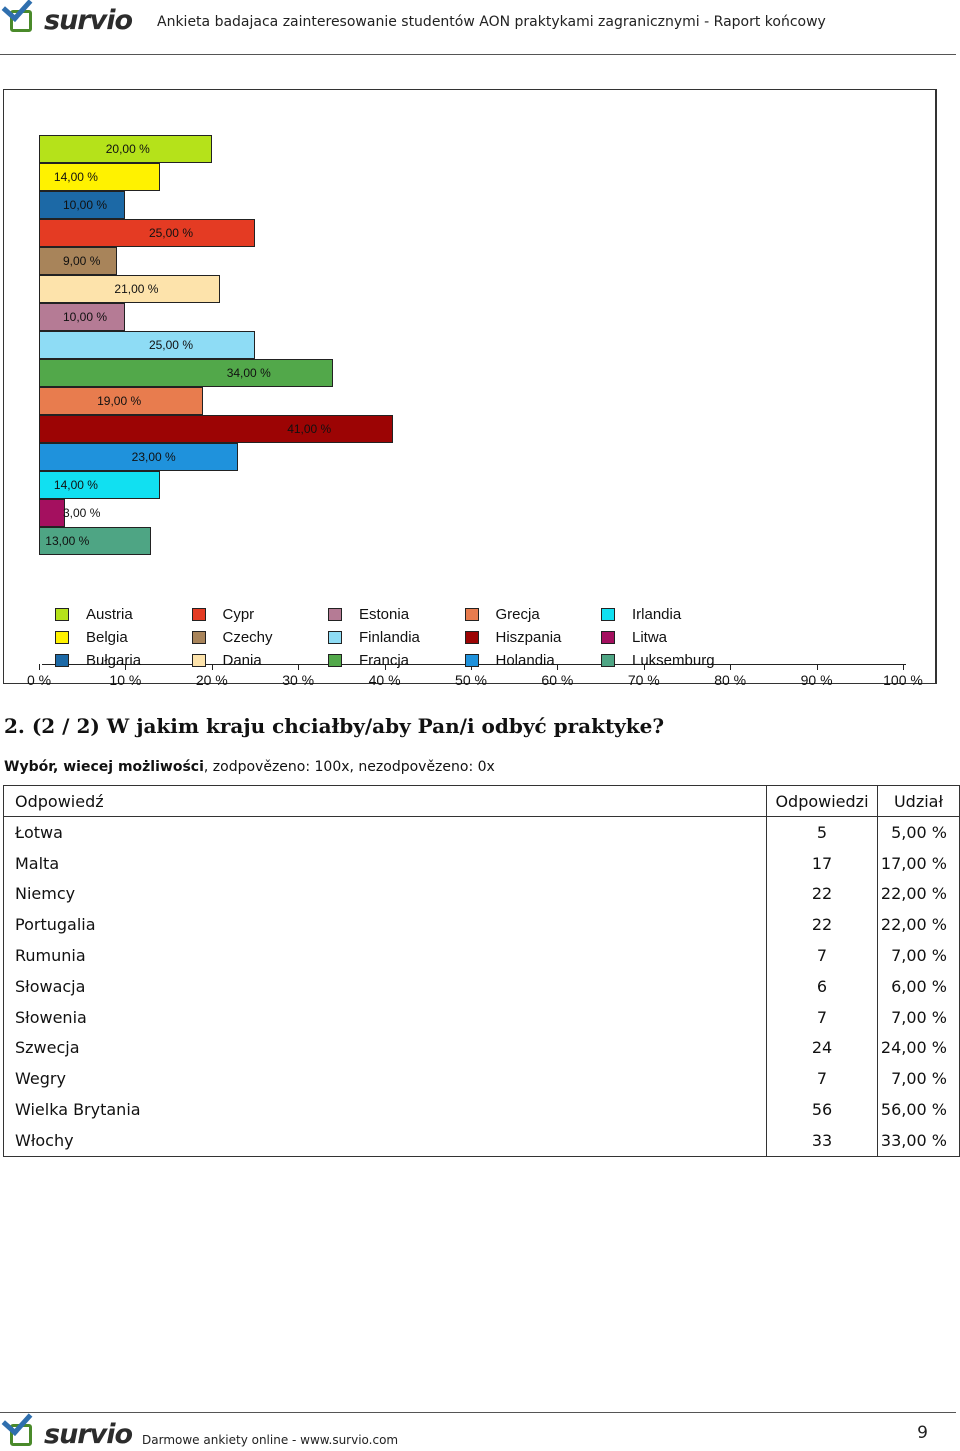 The width and height of the screenshot is (960, 1451). Describe the element at coordinates (918, 832) in the screenshot. I see `share-cell: 5,00 %` at that location.